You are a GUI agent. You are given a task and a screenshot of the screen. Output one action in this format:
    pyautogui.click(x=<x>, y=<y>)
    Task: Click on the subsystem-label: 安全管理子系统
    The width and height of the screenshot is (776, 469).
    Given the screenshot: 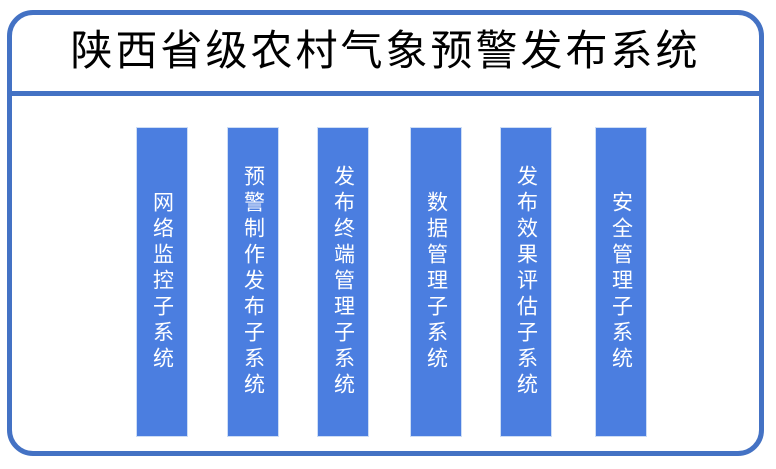 What is the action you would take?
    pyautogui.click(x=621, y=282)
    